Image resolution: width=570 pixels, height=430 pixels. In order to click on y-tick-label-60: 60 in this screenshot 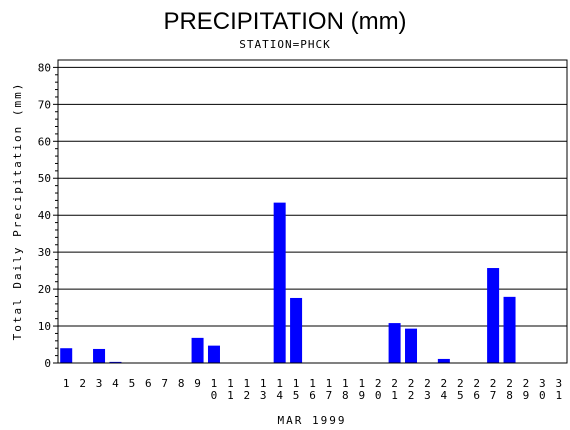, I will do `click(44, 141)`.